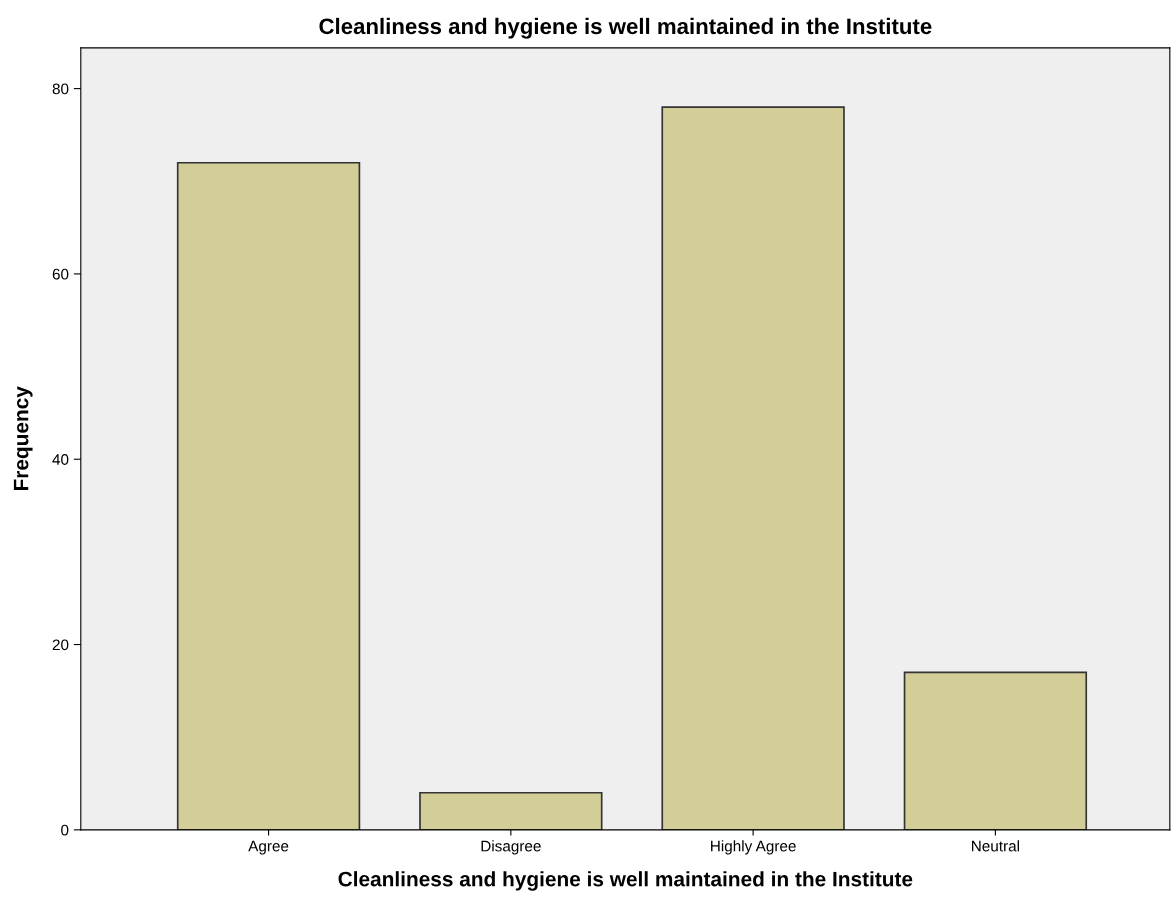 The width and height of the screenshot is (1171, 920). I want to click on x-tick-label: Neutral, so click(995, 846).